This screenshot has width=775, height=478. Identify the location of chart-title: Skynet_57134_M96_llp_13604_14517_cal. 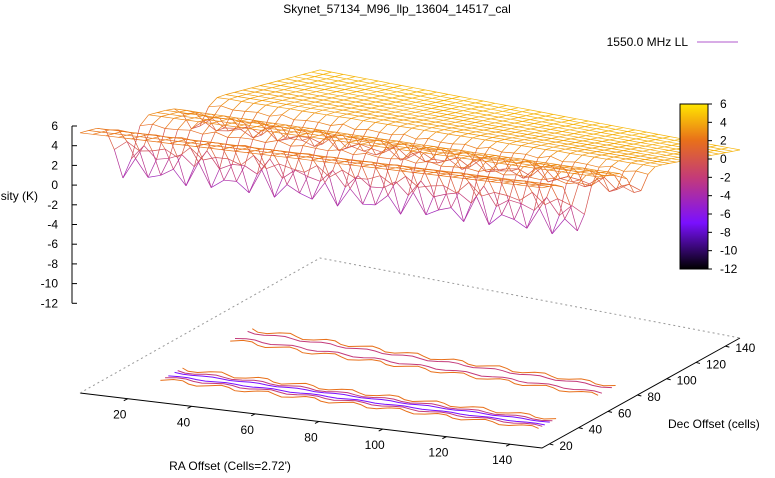
(397, 9).